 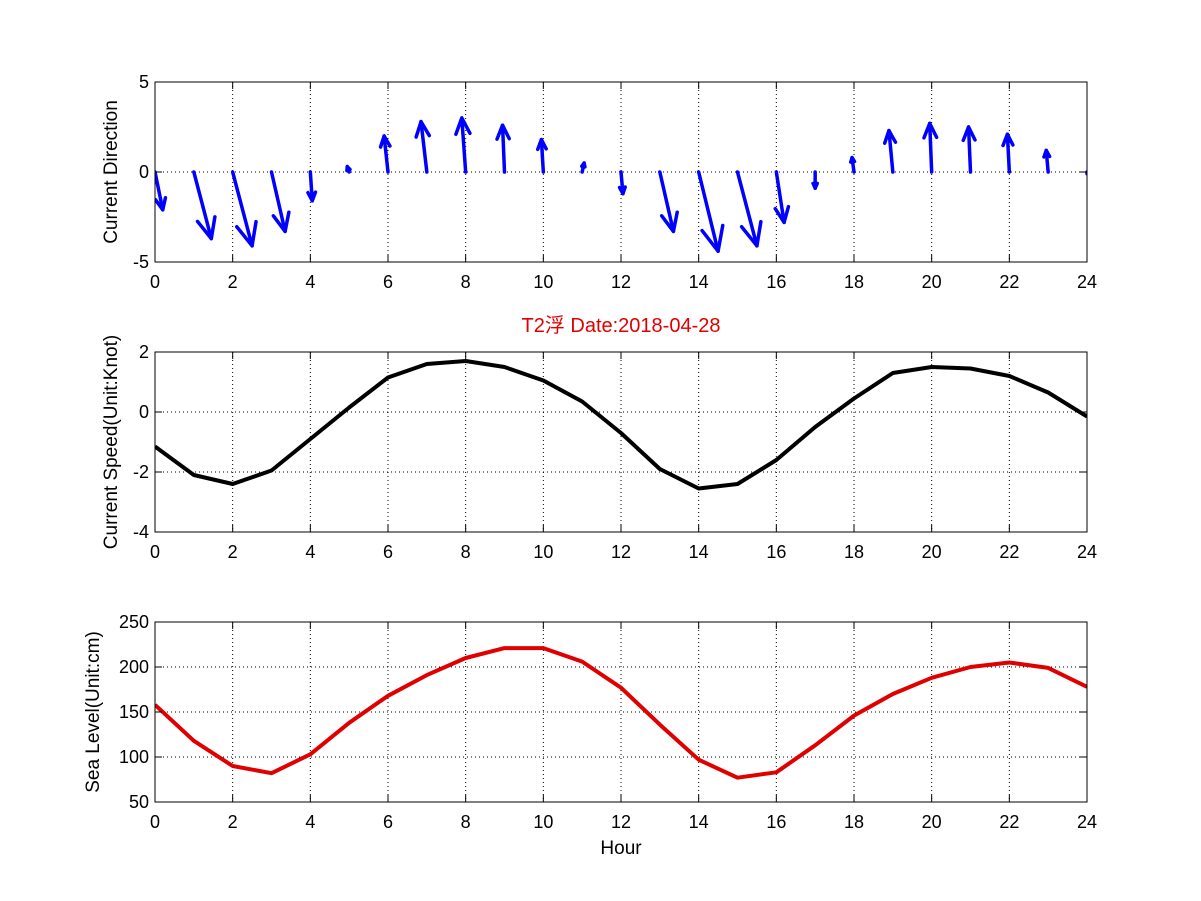 I want to click on current-speed-xtick-label: 8, so click(x=466, y=552).